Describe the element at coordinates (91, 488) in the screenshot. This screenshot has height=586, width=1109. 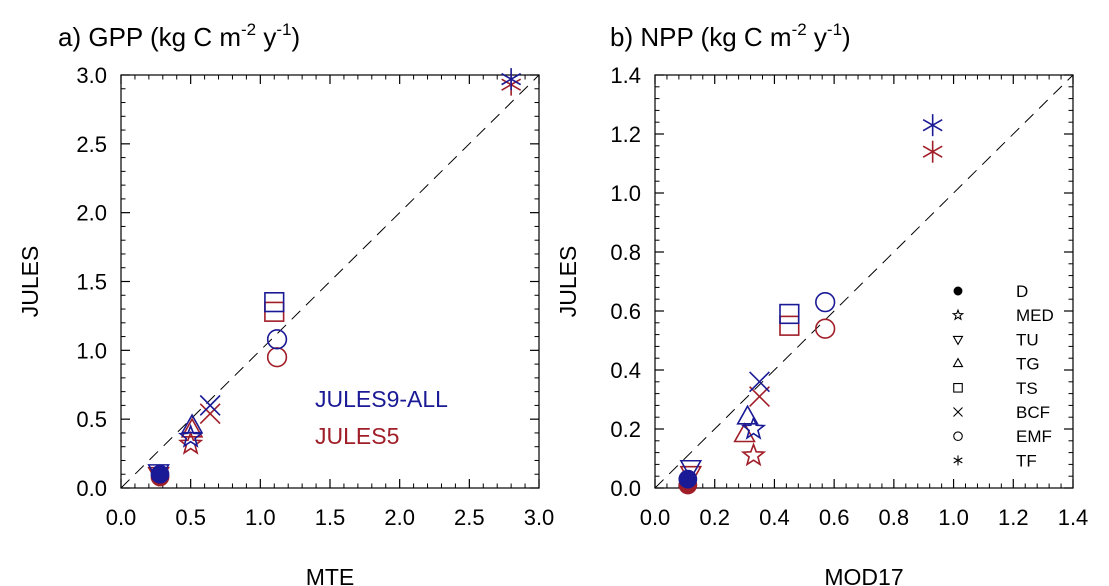
I see `gpp-y-tick-label: 0.0` at that location.